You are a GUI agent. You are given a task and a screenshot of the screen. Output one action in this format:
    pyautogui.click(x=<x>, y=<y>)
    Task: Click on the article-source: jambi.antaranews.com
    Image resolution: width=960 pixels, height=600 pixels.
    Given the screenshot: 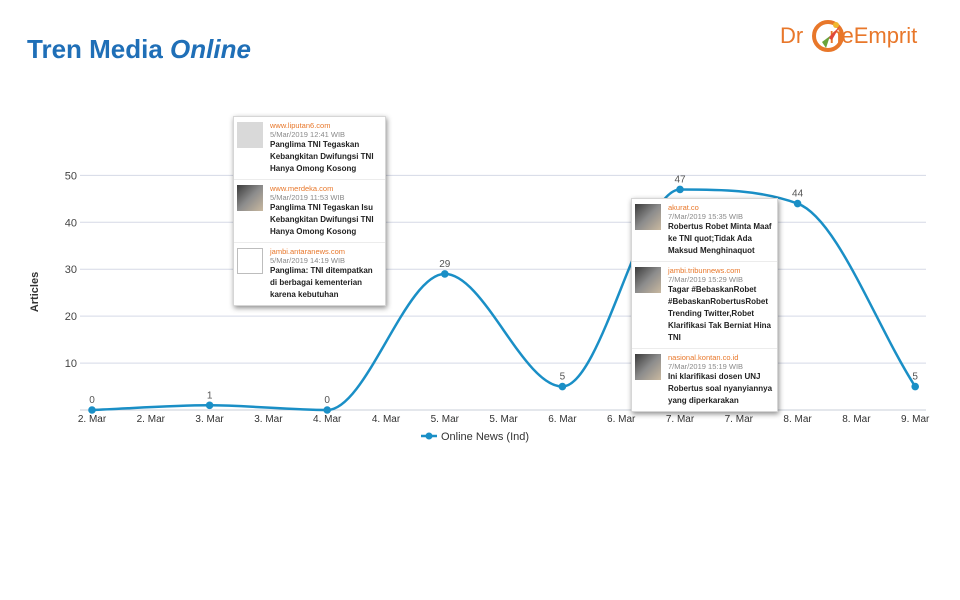 What is the action you would take?
    pyautogui.click(x=308, y=251)
    